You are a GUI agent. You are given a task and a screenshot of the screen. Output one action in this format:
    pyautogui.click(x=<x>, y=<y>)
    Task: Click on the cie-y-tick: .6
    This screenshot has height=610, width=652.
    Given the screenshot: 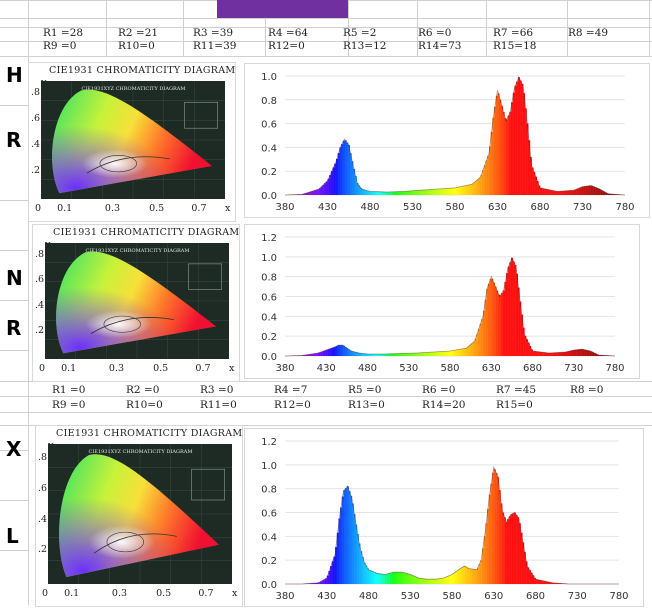 What is the action you would take?
    pyautogui.click(x=42, y=488)
    